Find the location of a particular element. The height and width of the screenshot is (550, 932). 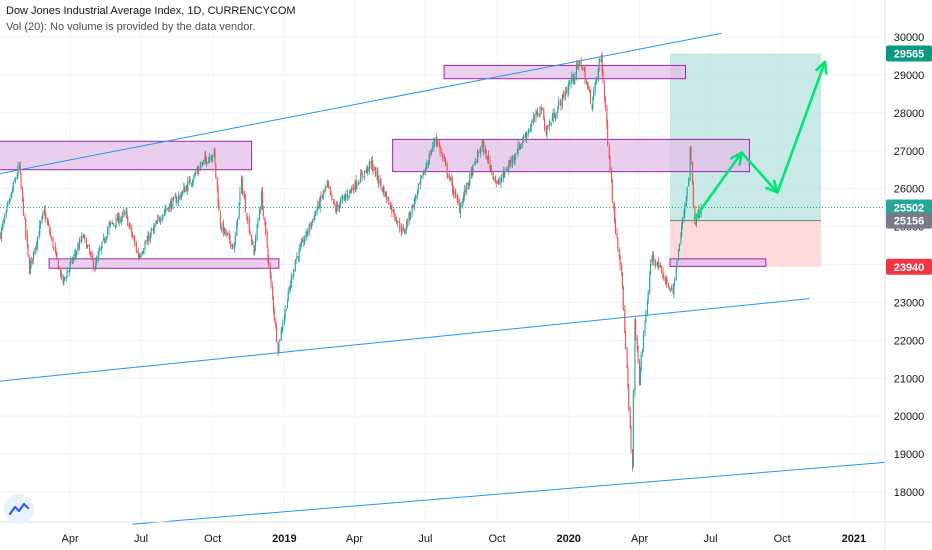

price-tick-label: 27000 is located at coordinates (909, 152).